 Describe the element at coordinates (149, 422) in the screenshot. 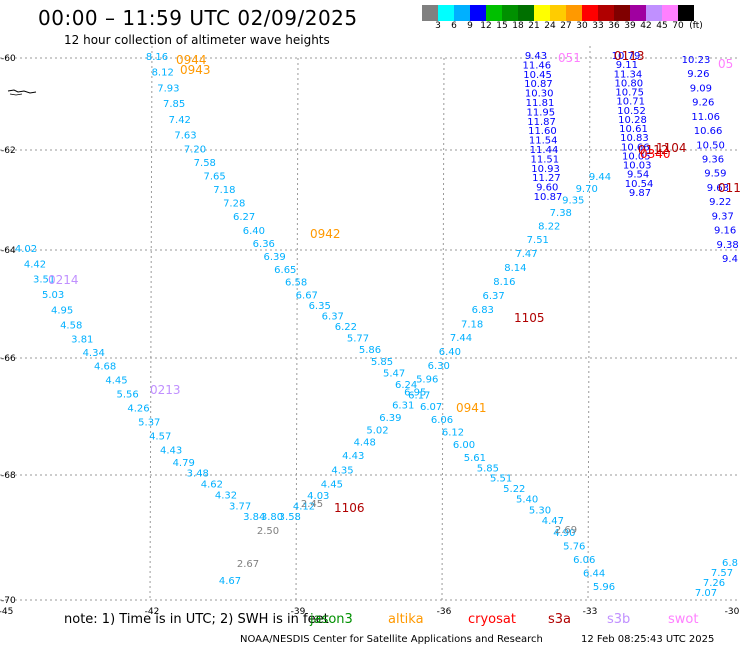

I see `wave-height-value: 5.37` at that location.